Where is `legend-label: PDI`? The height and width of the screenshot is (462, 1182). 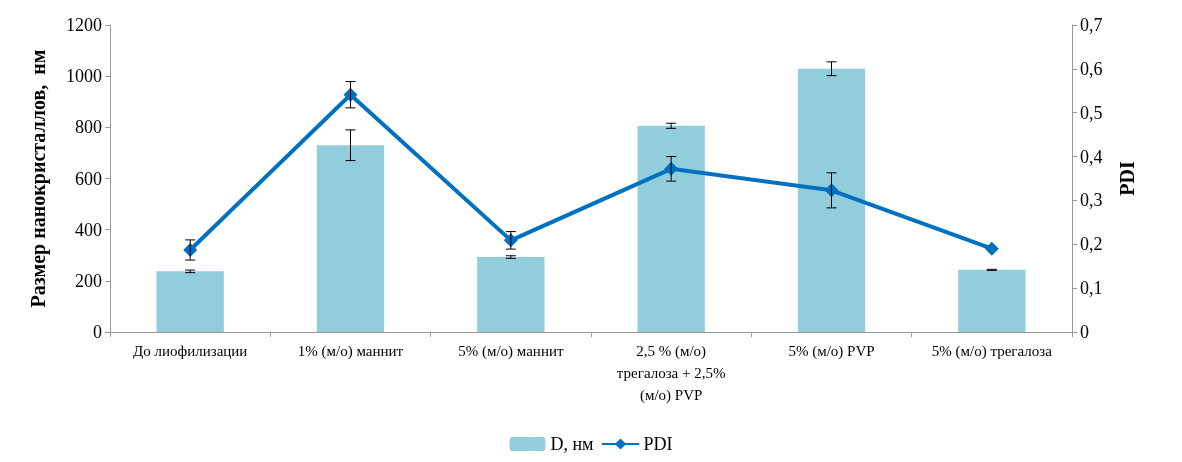
legend-label: PDI is located at coordinates (658, 444).